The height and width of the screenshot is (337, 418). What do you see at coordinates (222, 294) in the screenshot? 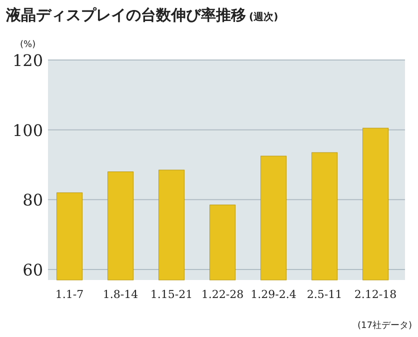
I see `x-tick-label: 1.22-28` at bounding box center [222, 294].